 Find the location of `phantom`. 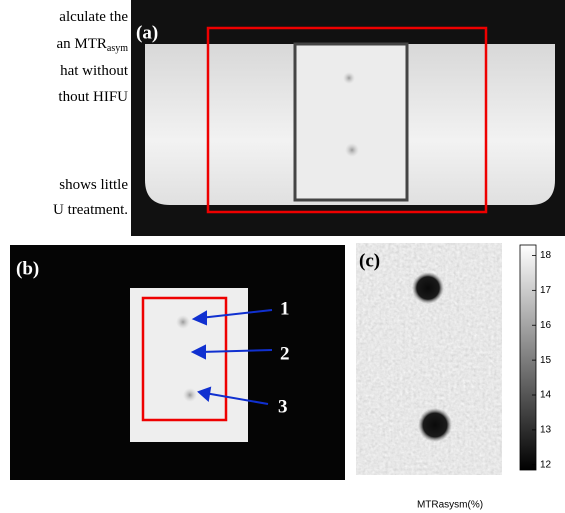

phantom is located at coordinates (189, 365).